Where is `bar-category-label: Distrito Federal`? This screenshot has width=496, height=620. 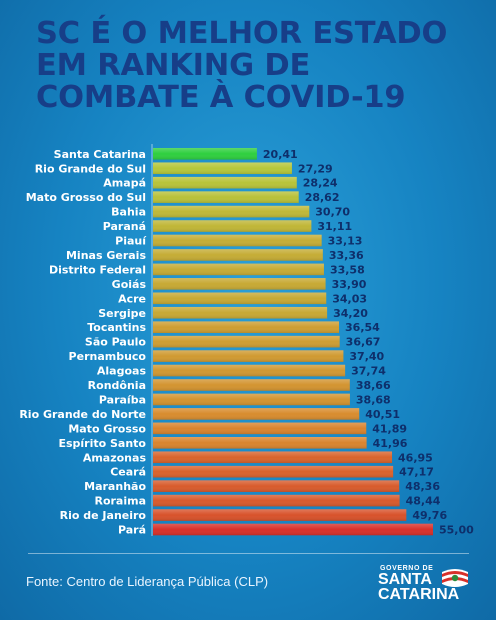
bar-category-label: Distrito Federal is located at coordinates (97, 269).